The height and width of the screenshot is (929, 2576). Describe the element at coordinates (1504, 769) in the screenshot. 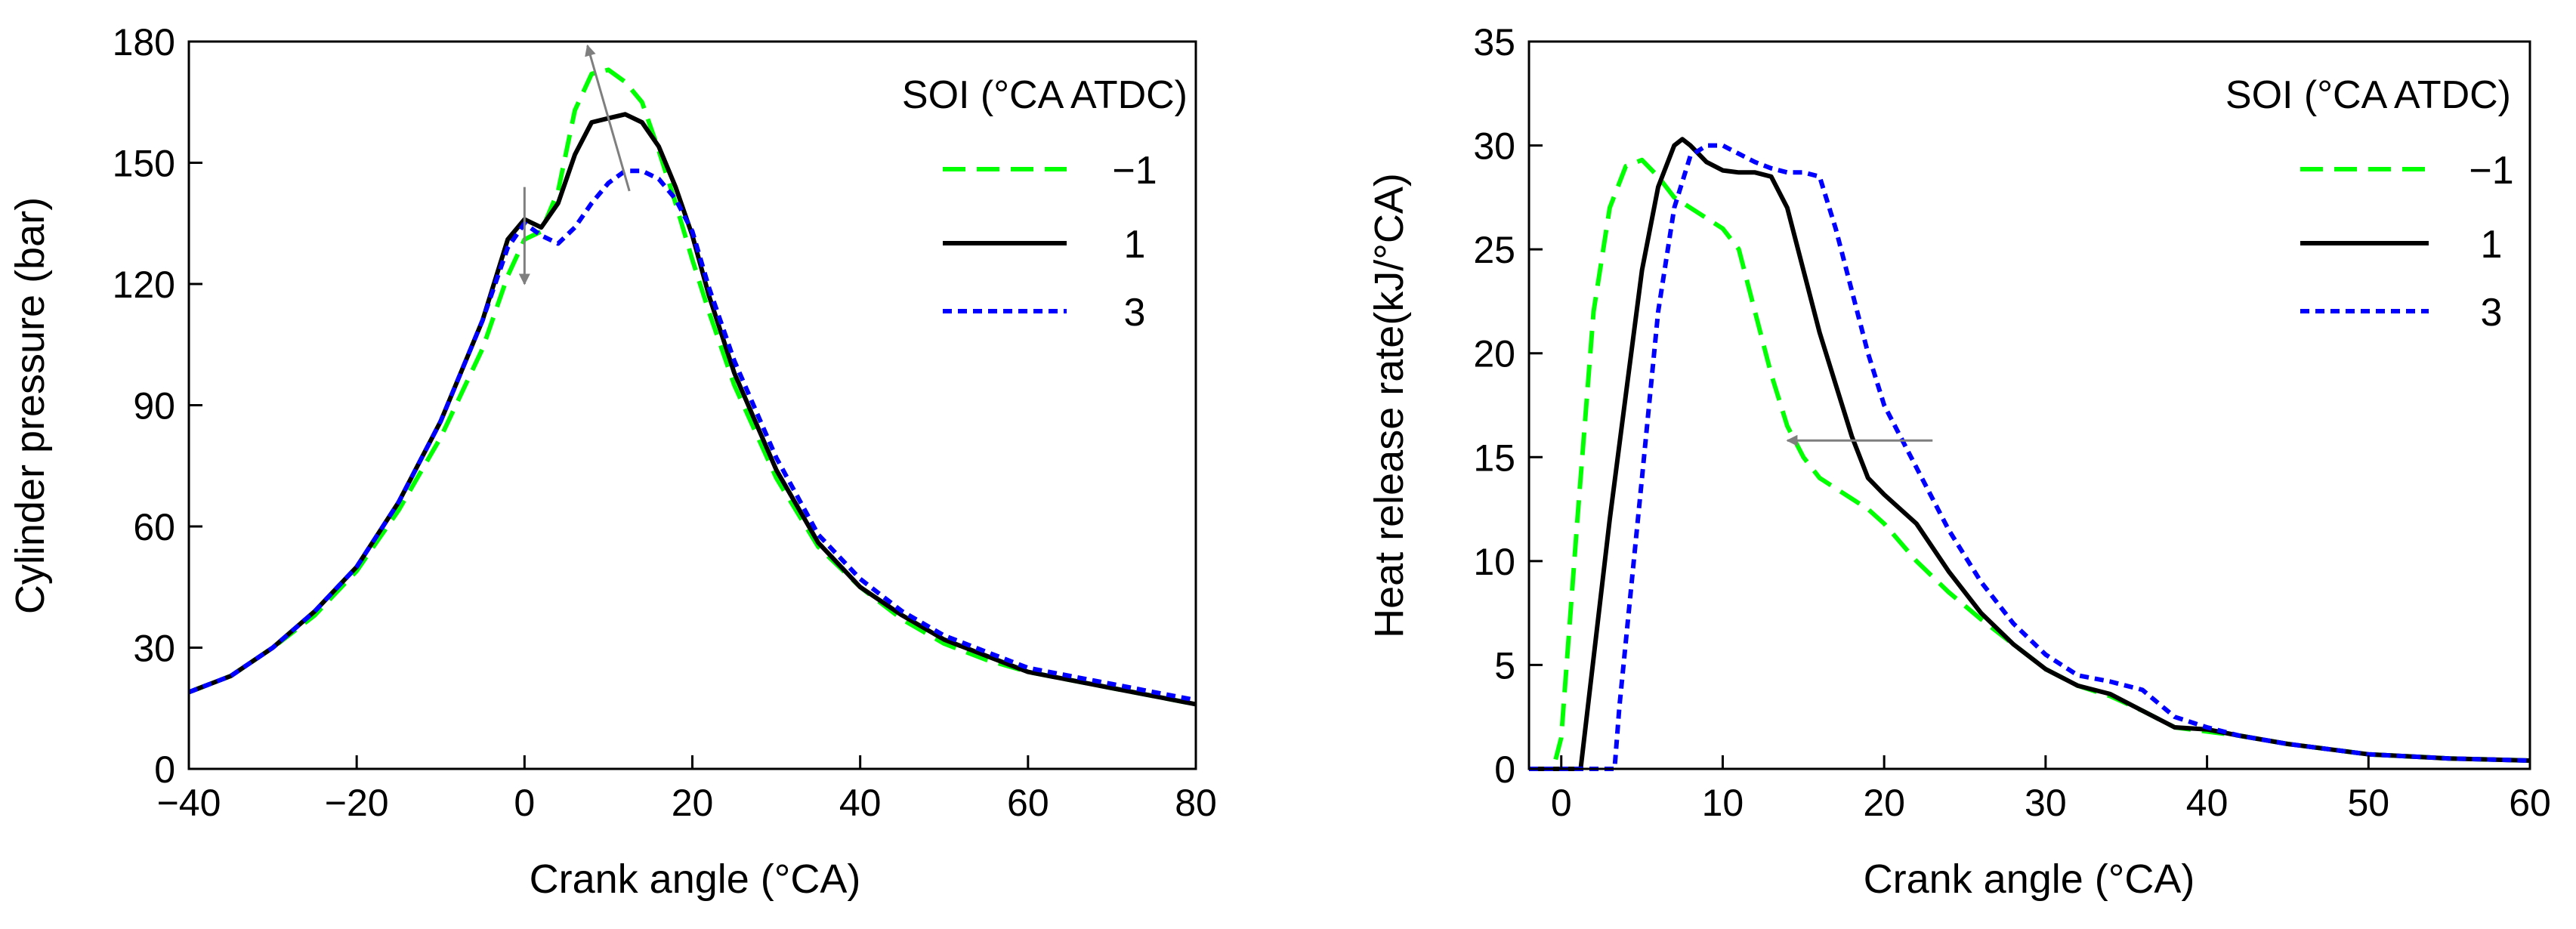

I see `heat-release-y-tick-label: 0` at that location.